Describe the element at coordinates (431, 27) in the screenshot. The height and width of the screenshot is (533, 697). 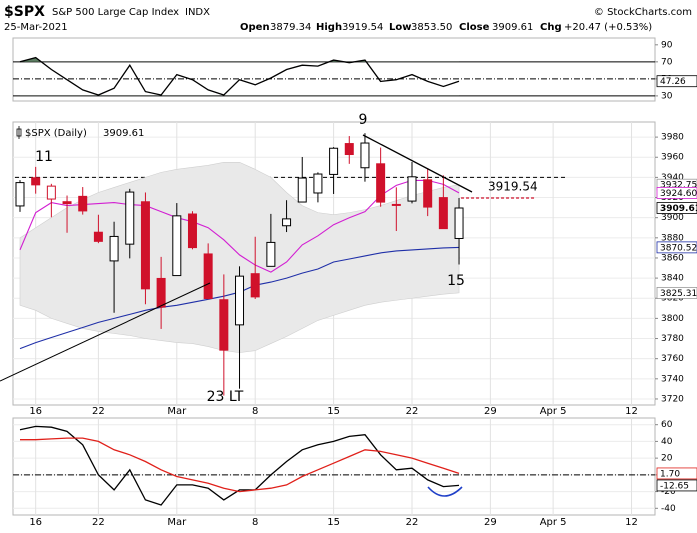
I see `quote-value: 3853.50` at that location.